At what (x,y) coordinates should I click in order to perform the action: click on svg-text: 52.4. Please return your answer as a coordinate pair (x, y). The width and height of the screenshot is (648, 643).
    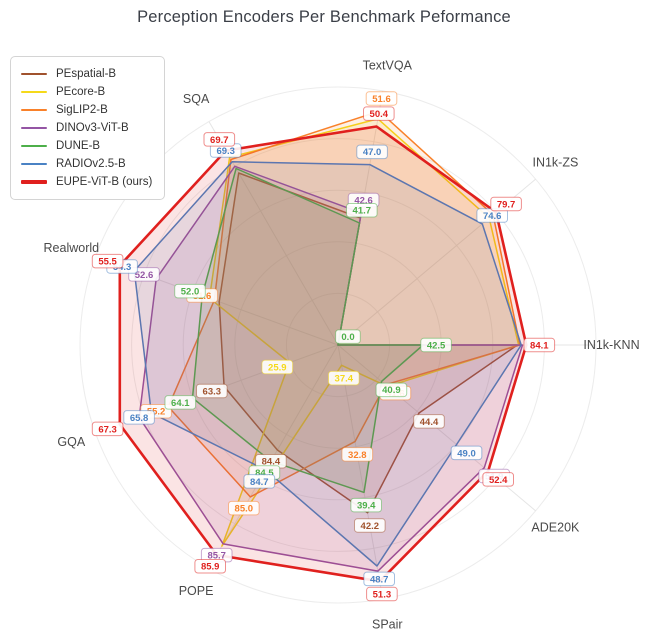
    Looking at the image, I should click on (498, 480).